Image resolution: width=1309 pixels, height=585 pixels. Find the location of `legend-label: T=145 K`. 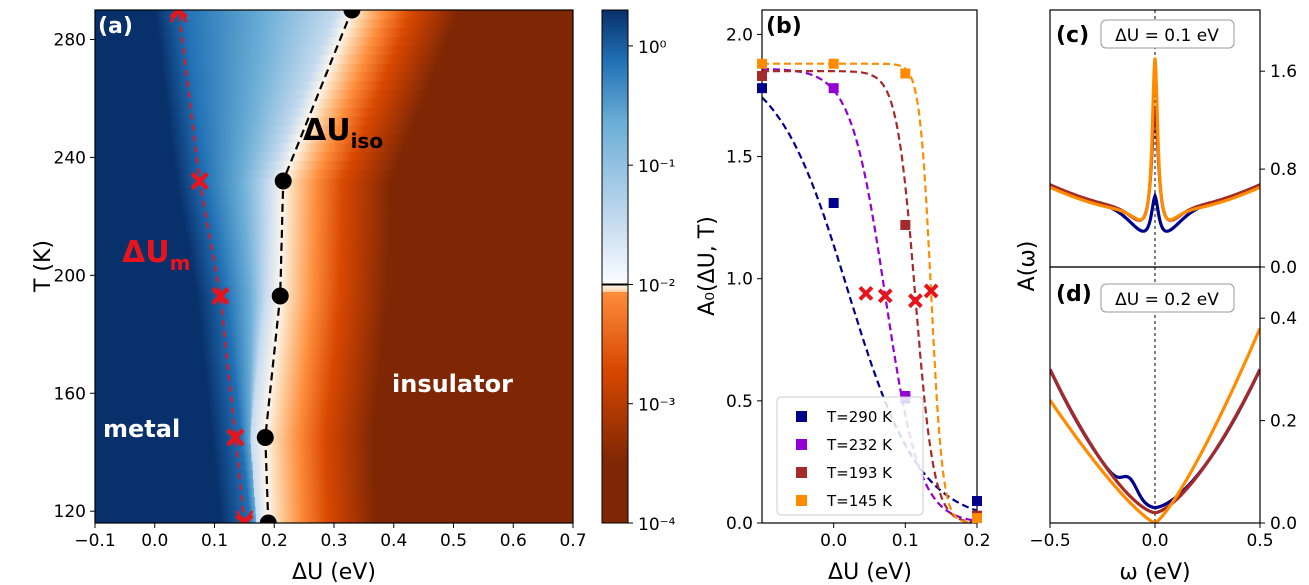

legend-label: T=145 K is located at coordinates (859, 501).